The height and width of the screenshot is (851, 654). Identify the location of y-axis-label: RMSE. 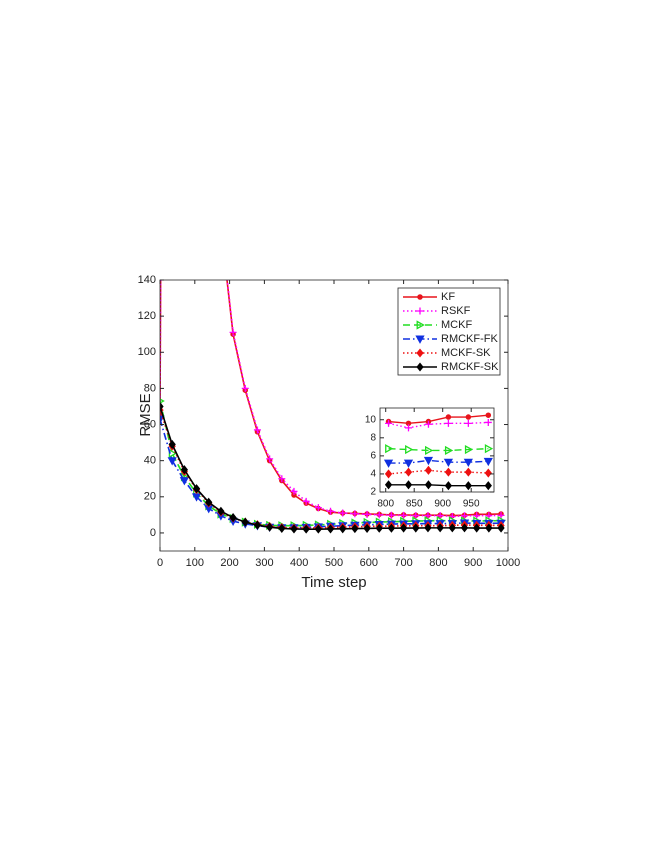
(145, 414).